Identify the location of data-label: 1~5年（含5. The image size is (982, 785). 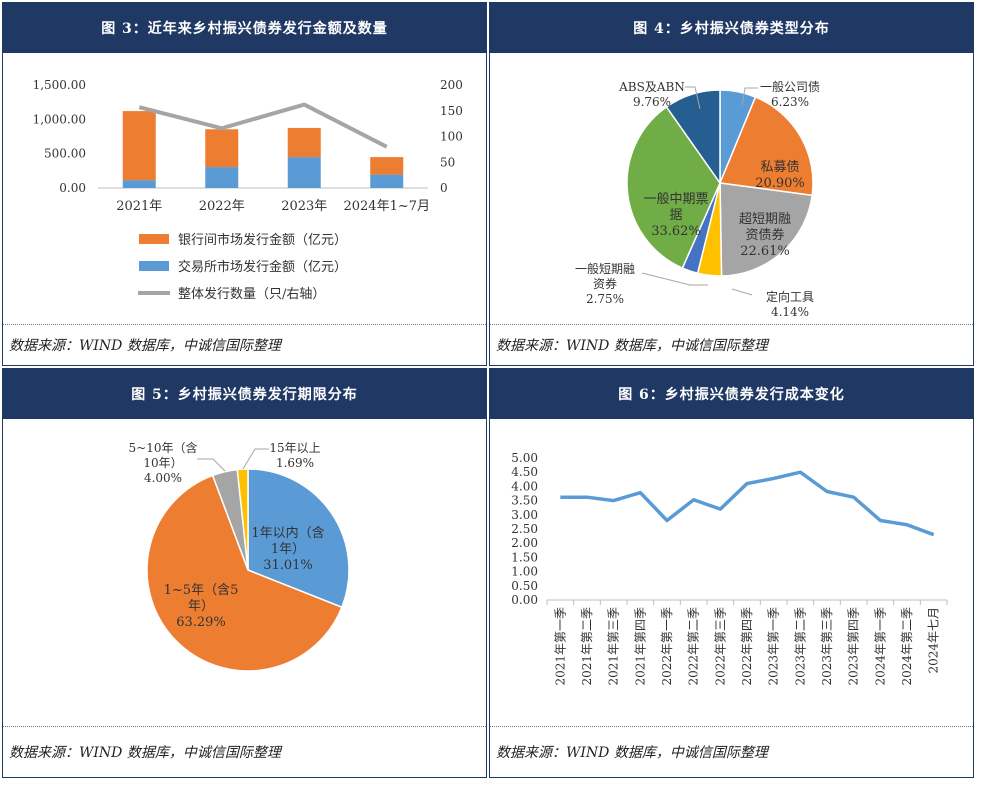
(201, 590).